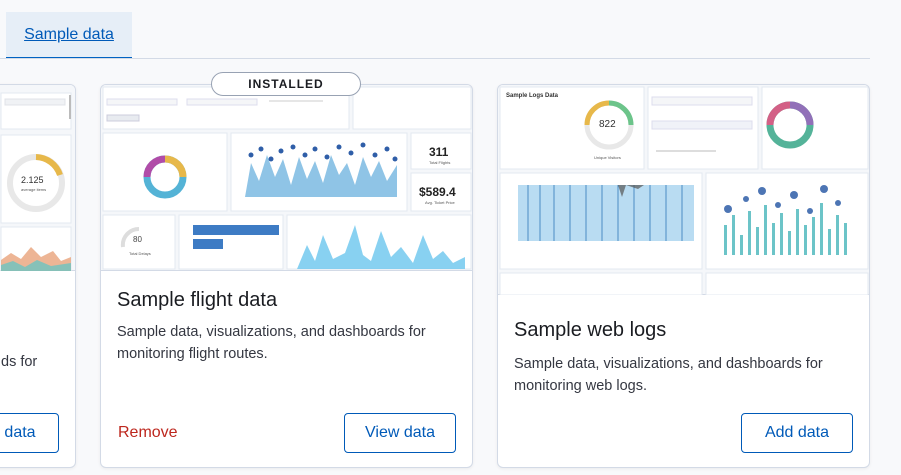  I want to click on view-data-label: View data, so click(400, 432).